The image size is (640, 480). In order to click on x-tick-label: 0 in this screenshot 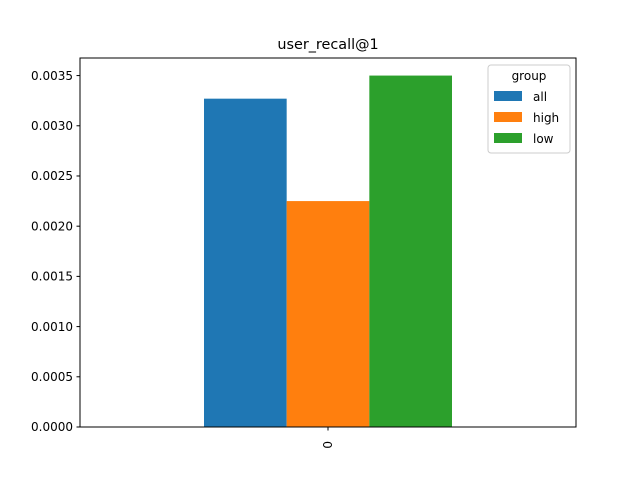, I will do `click(328, 445)`.